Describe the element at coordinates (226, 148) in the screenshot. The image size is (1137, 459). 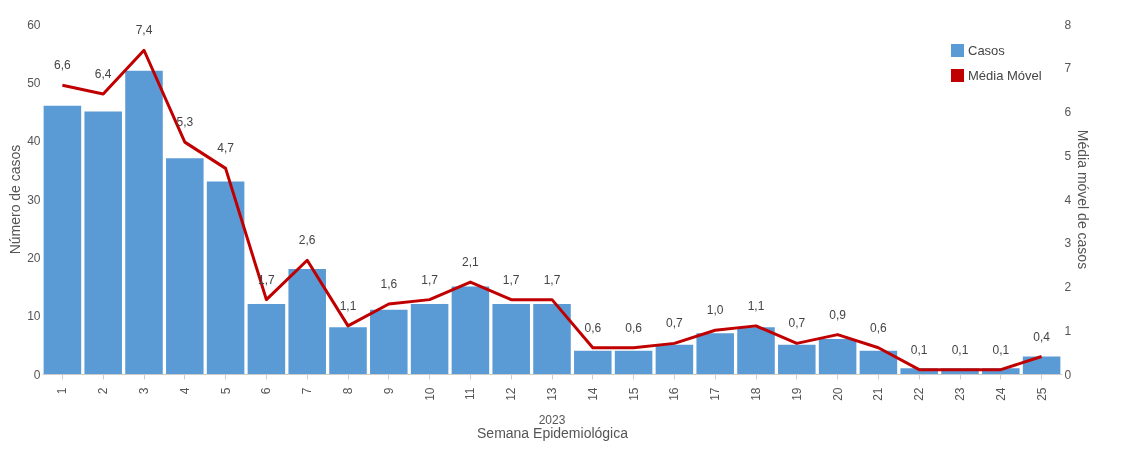
I see `data-label: 4,7` at that location.